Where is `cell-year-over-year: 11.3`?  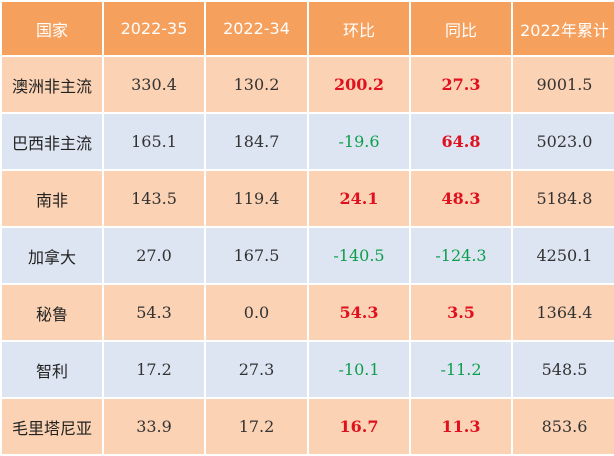 cell-year-over-year: 11.3 is located at coordinates (461, 426).